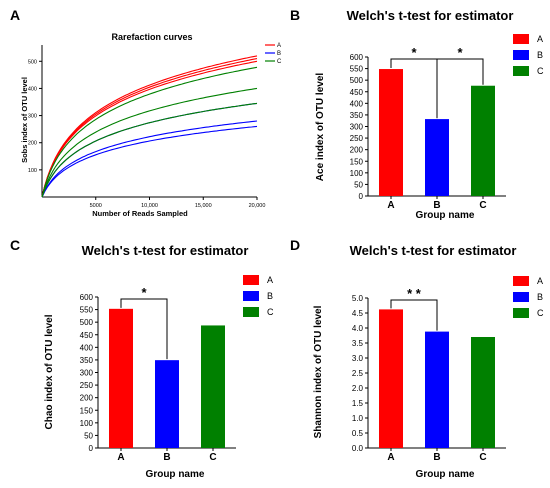  What do you see at coordinates (358, 343) in the screenshot?
I see `y-tick-label: 3.5` at bounding box center [358, 343].